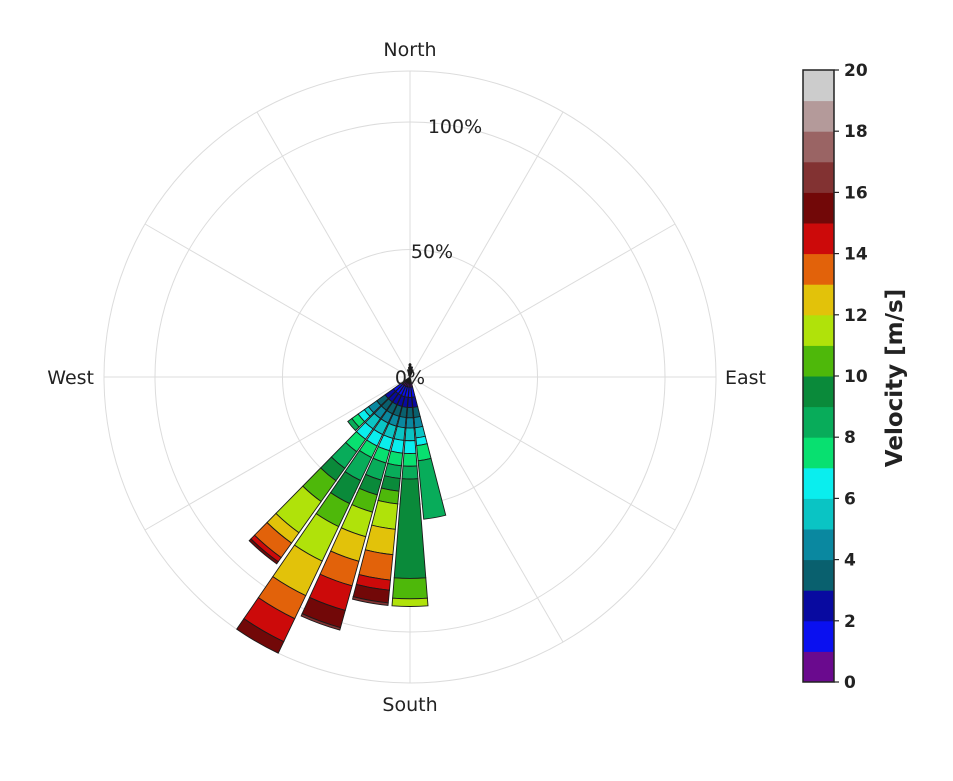  What do you see at coordinates (455, 127) in the screenshot?
I see `radial-tick-label-100: 100%` at bounding box center [455, 127].